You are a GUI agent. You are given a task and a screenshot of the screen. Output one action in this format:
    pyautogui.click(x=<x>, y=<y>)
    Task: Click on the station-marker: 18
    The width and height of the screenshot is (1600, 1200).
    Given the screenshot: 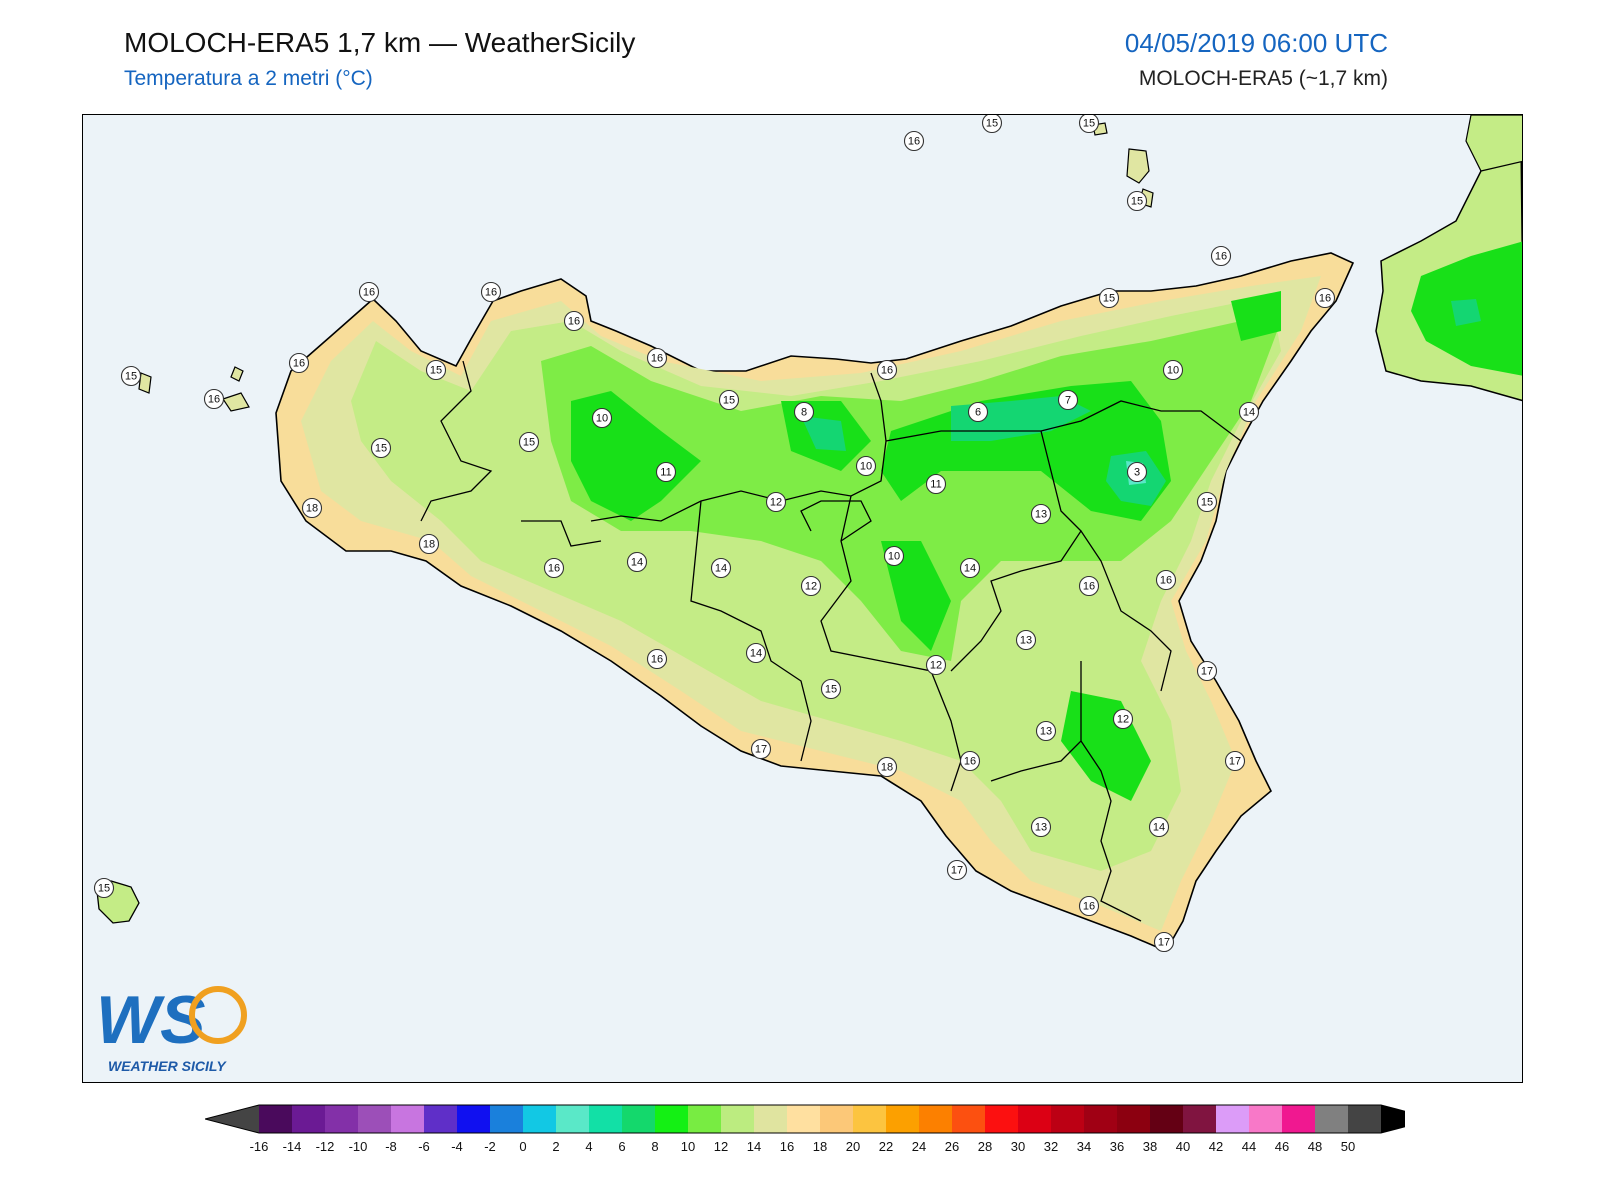 What is the action you would take?
    pyautogui.click(x=312, y=508)
    